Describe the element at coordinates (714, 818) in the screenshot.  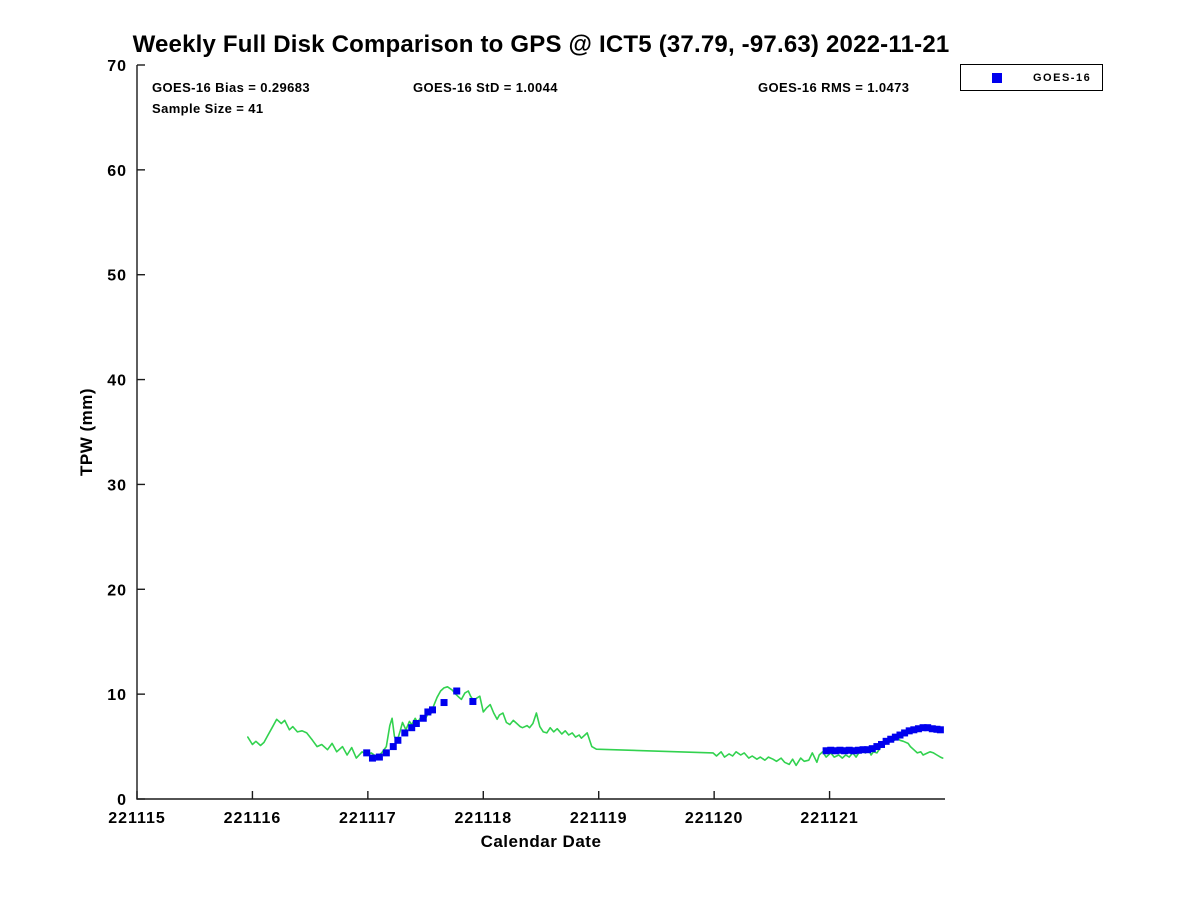
I see `x-tick-label: 221120` at that location.